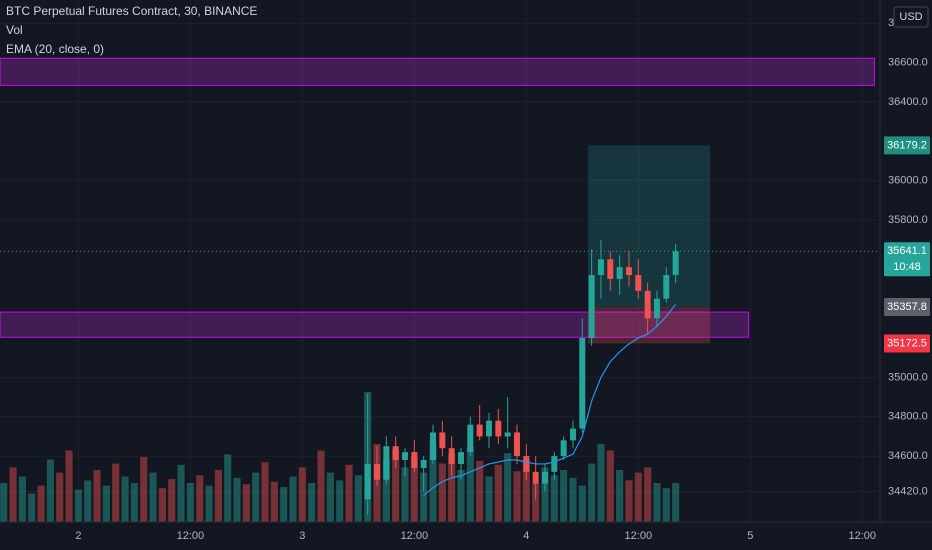  Describe the element at coordinates (908, 417) in the screenshot. I see `y-tick-label: 34800.0` at that location.